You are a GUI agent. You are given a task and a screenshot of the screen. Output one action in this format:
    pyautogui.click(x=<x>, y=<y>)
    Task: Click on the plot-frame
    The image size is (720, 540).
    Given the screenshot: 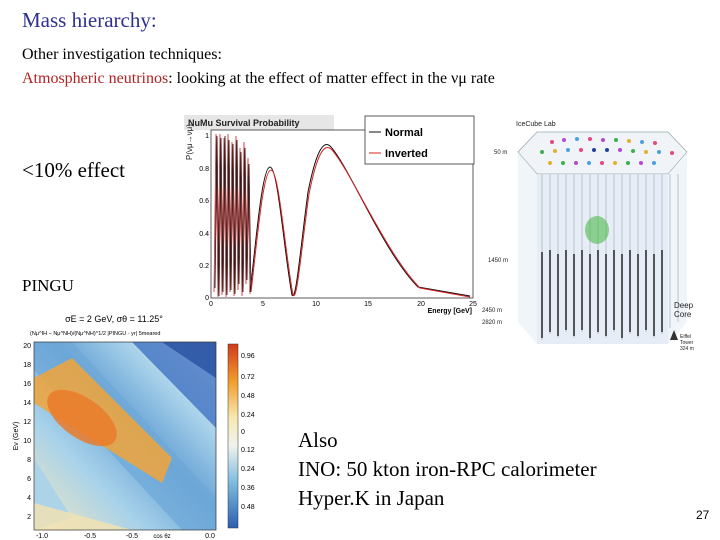 What is the action you would take?
    pyautogui.click(x=342, y=214)
    